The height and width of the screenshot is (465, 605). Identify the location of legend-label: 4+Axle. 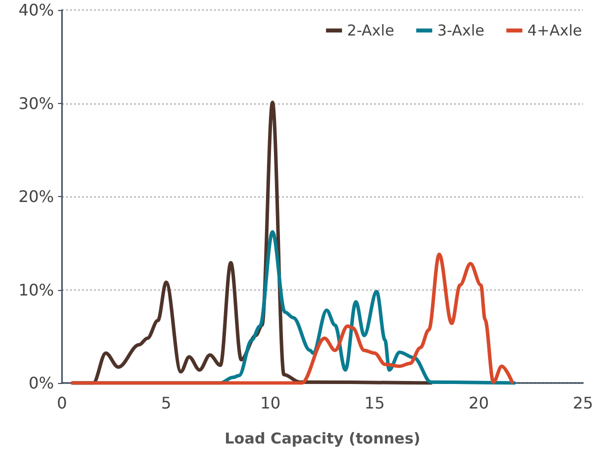
(554, 31).